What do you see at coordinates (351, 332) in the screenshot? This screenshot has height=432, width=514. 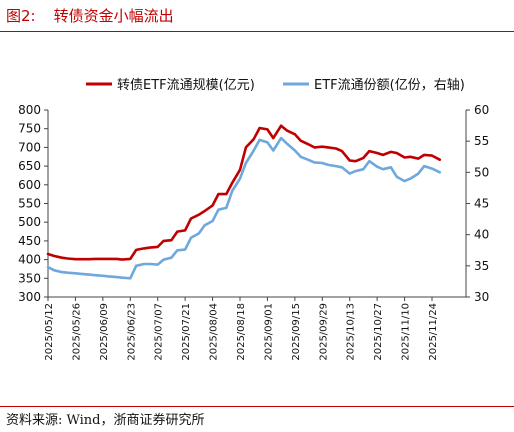 I see `x-tick-label: 2025/10/13` at bounding box center [351, 332].